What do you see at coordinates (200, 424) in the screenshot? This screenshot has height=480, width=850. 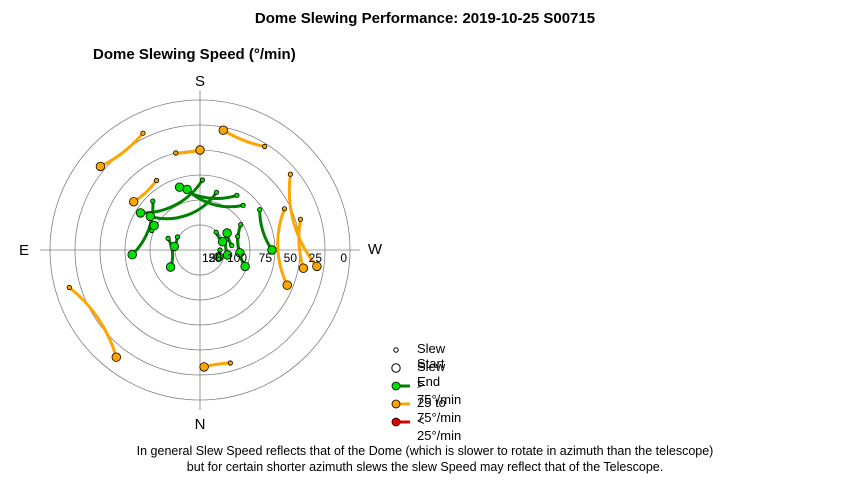 I see `compass-label-bottom: N` at bounding box center [200, 424].